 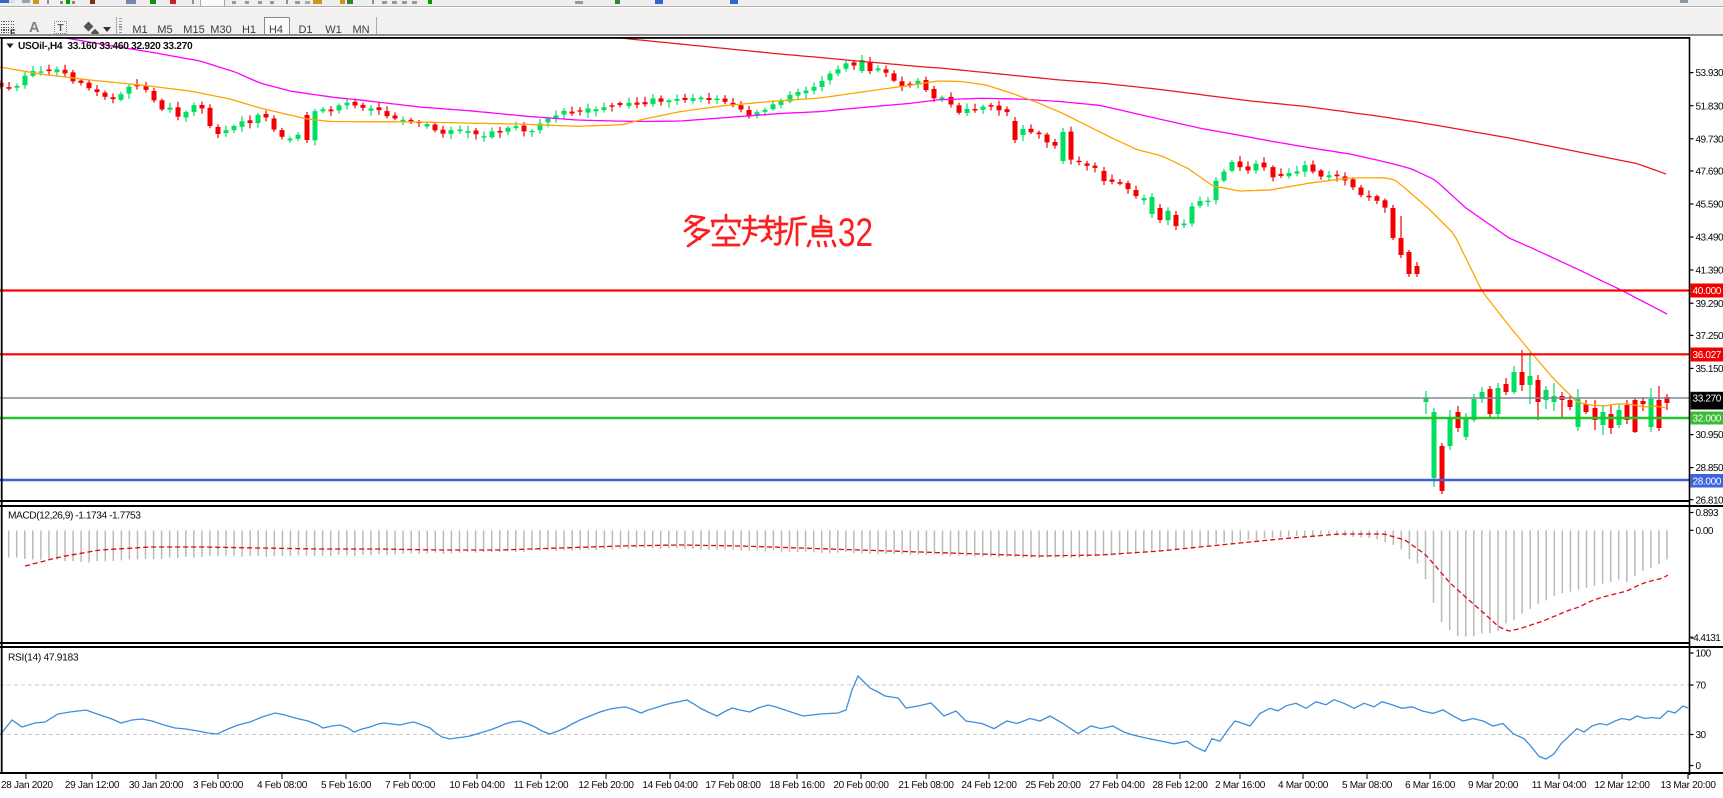 I want to click on svg-text: 3 Feb 00:00, so click(x=218, y=785).